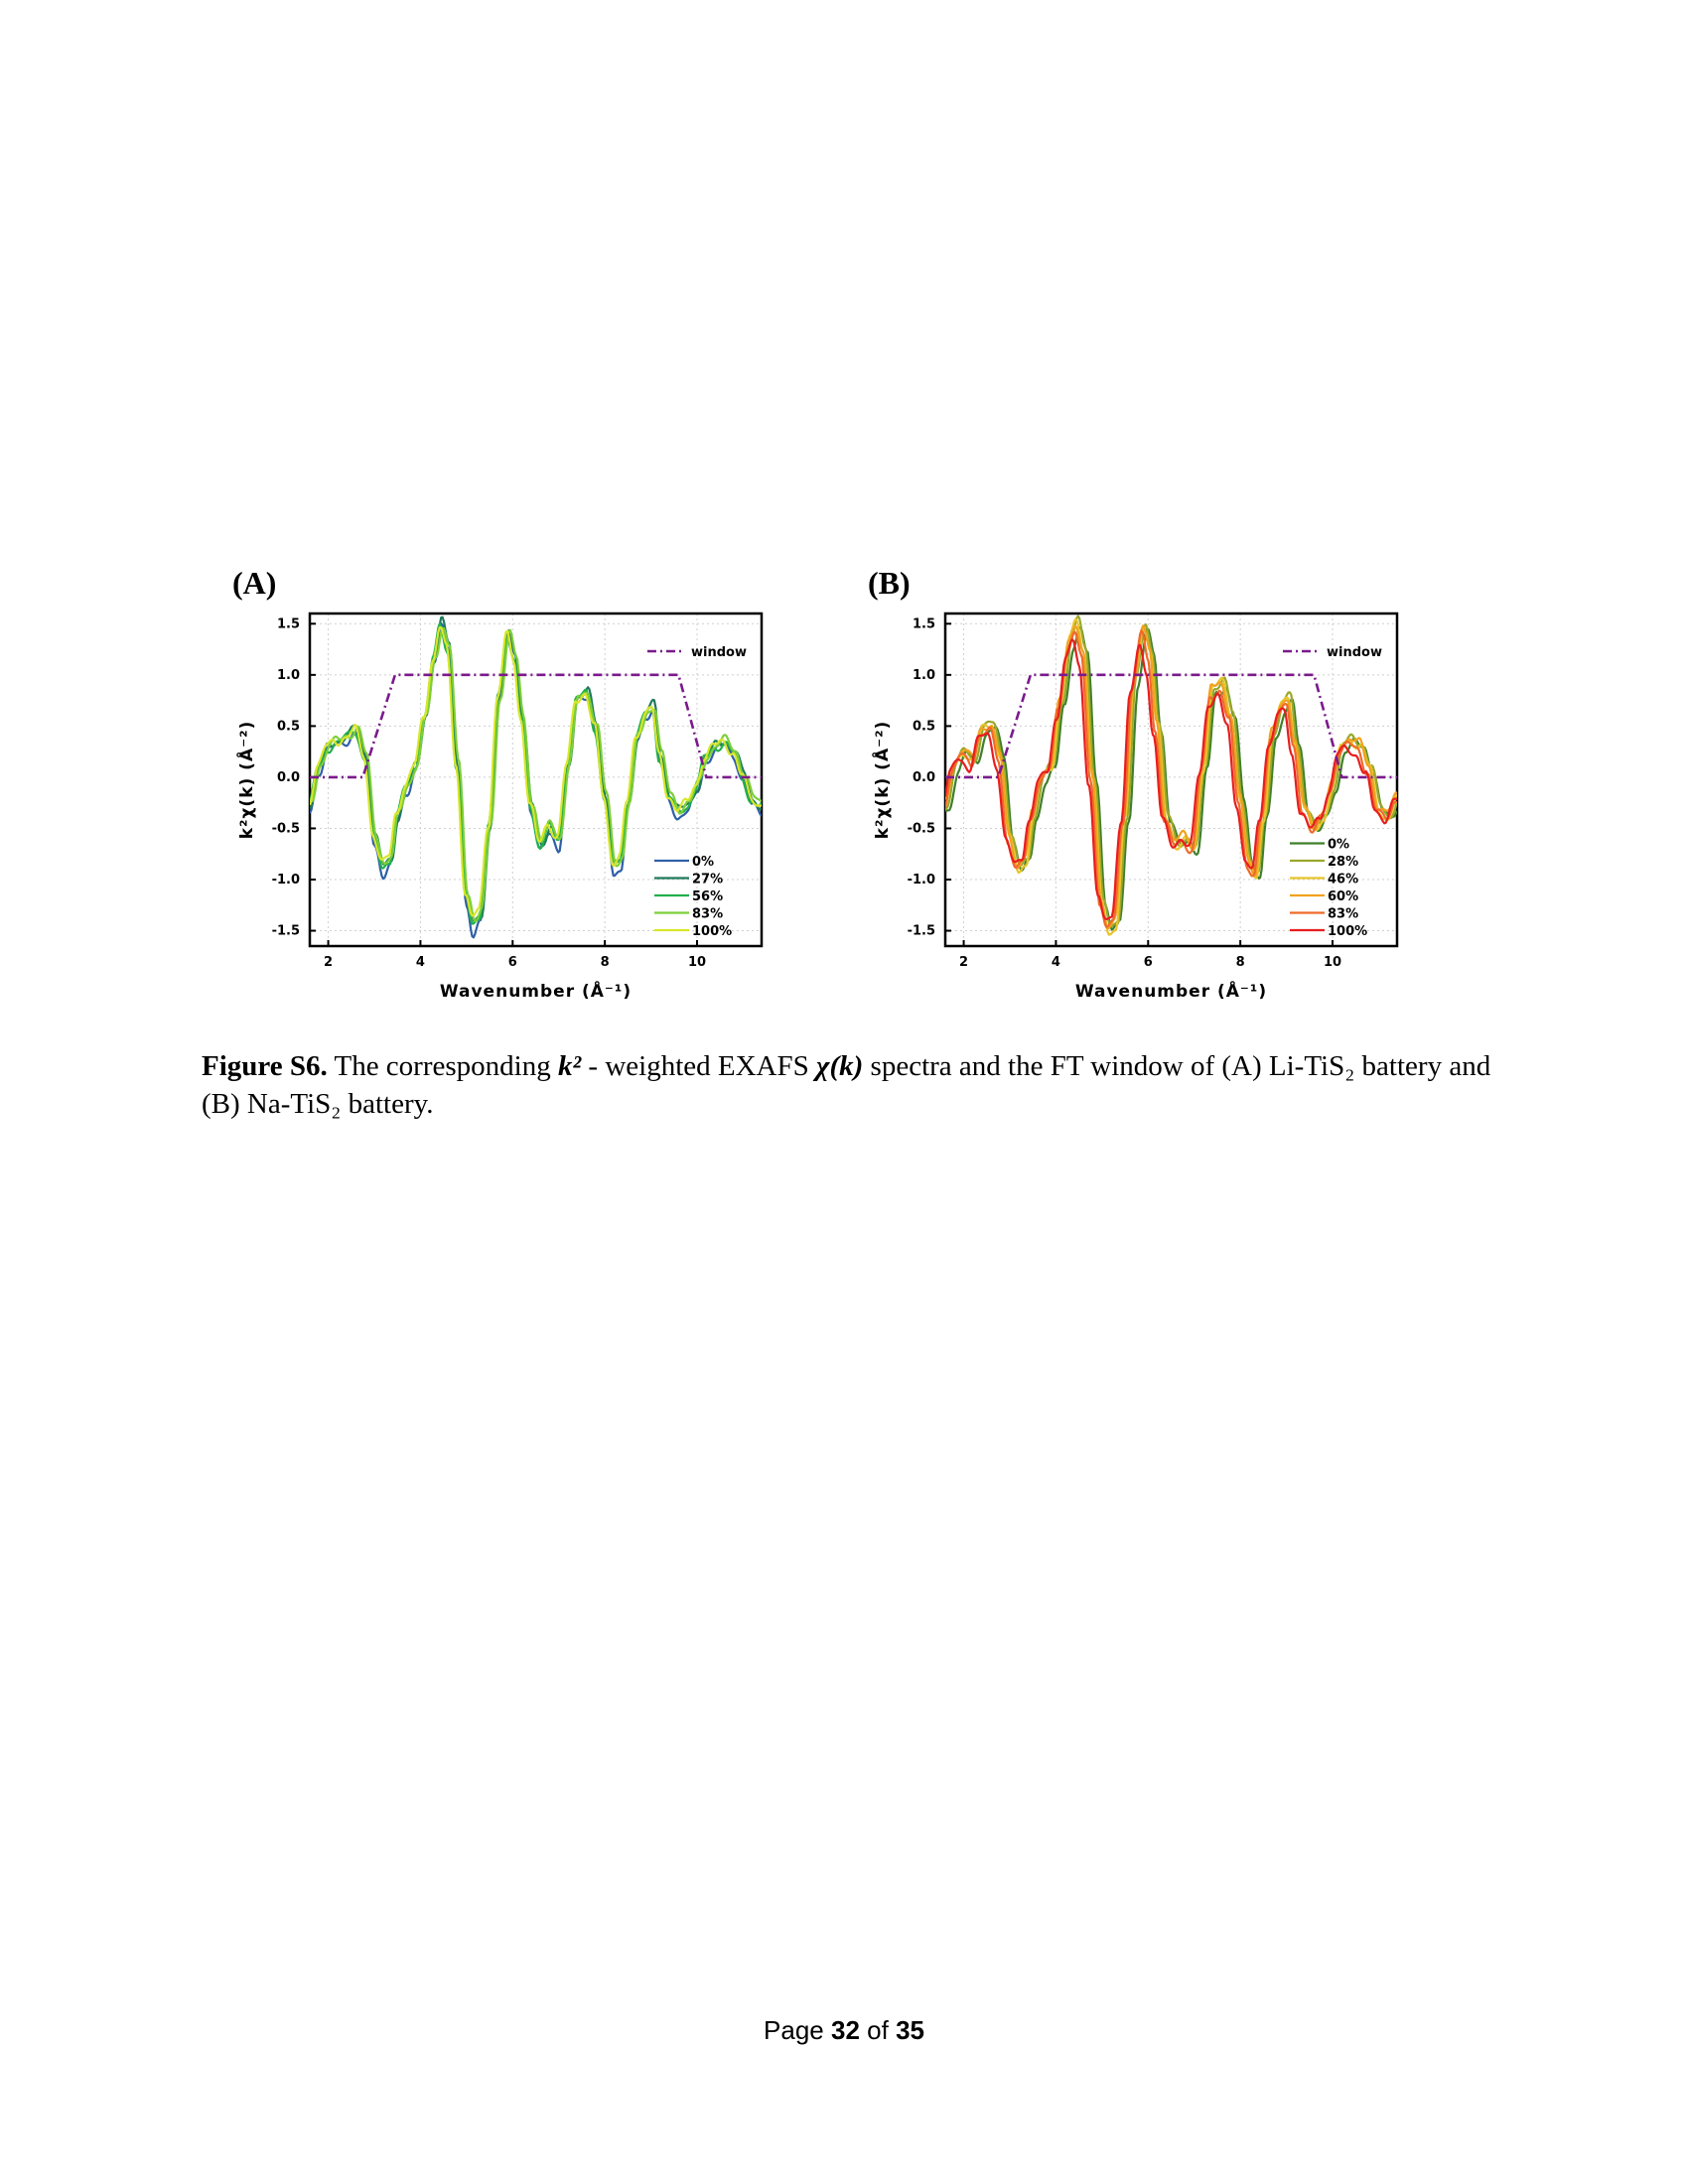  Describe the element at coordinates (536, 990) in the screenshot. I see `chart-a-x-axis-title: Wavenumber (Å⁻¹)` at that location.